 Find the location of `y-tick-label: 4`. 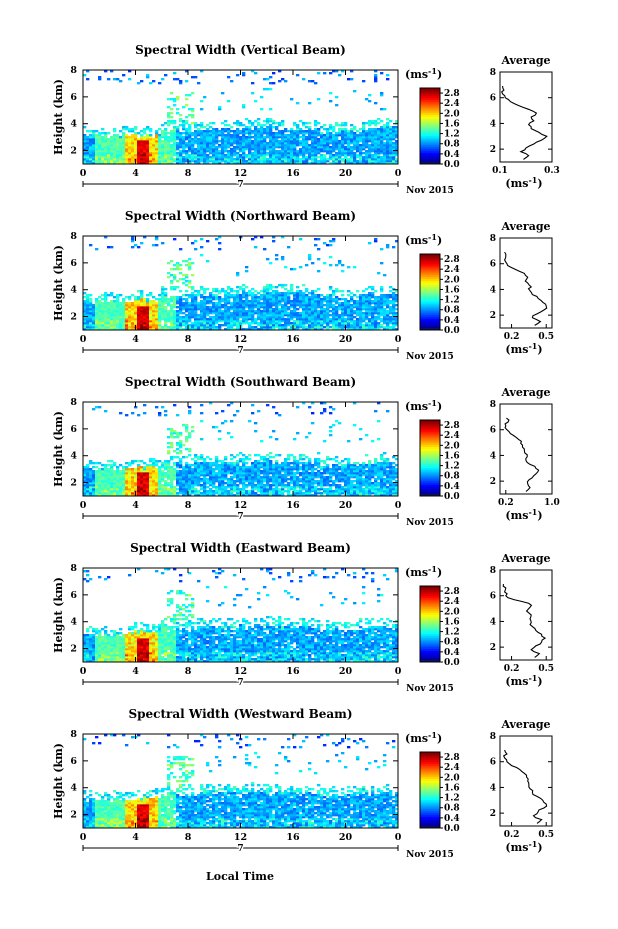

y-tick-label: 4 is located at coordinates (73, 124).